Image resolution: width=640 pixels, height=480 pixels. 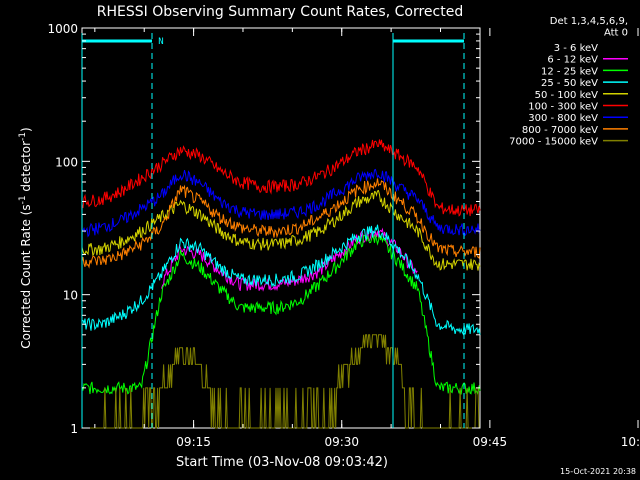 What do you see at coordinates (598, 471) in the screenshot?
I see `generation-timestamp: 15-Oct-2021 20:38` at bounding box center [598, 471].